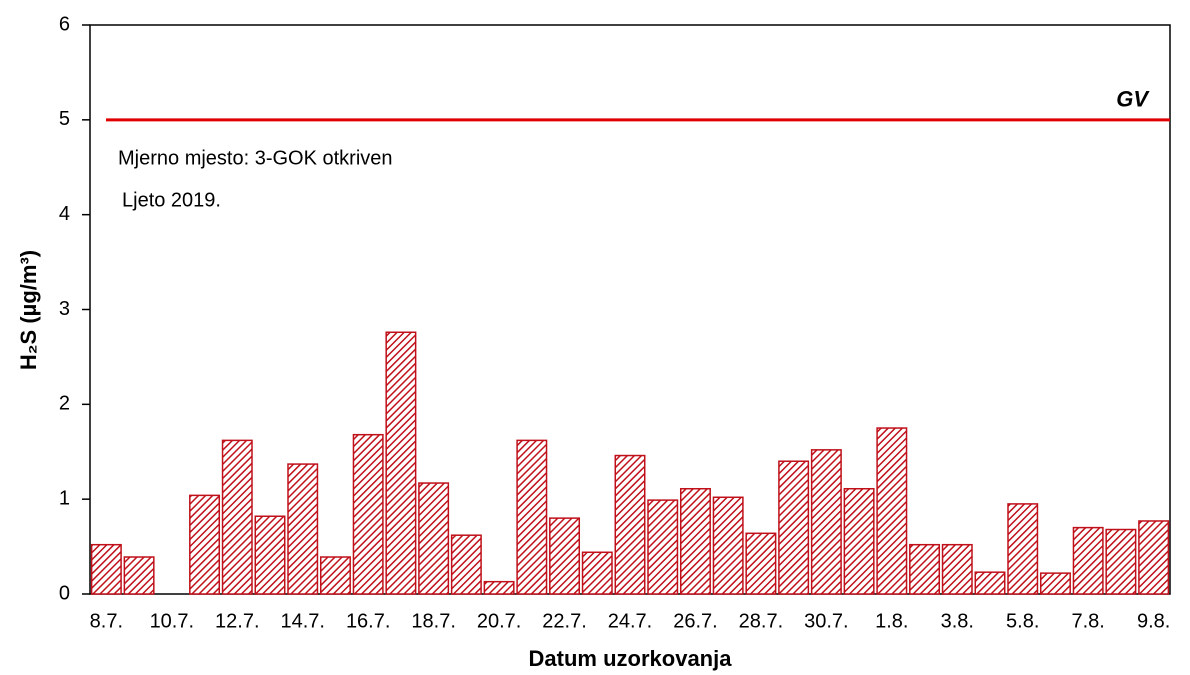 This screenshot has width=1190, height=675. I want to click on x-tick-label: 14.7., so click(302, 621).